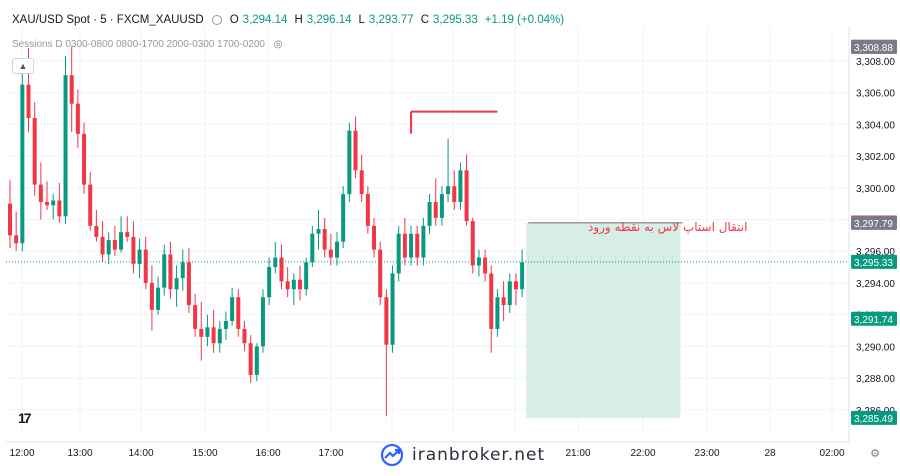 Image resolution: width=900 pixels, height=476 pixels. I want to click on stop-loss-original-line, so click(454, 122).